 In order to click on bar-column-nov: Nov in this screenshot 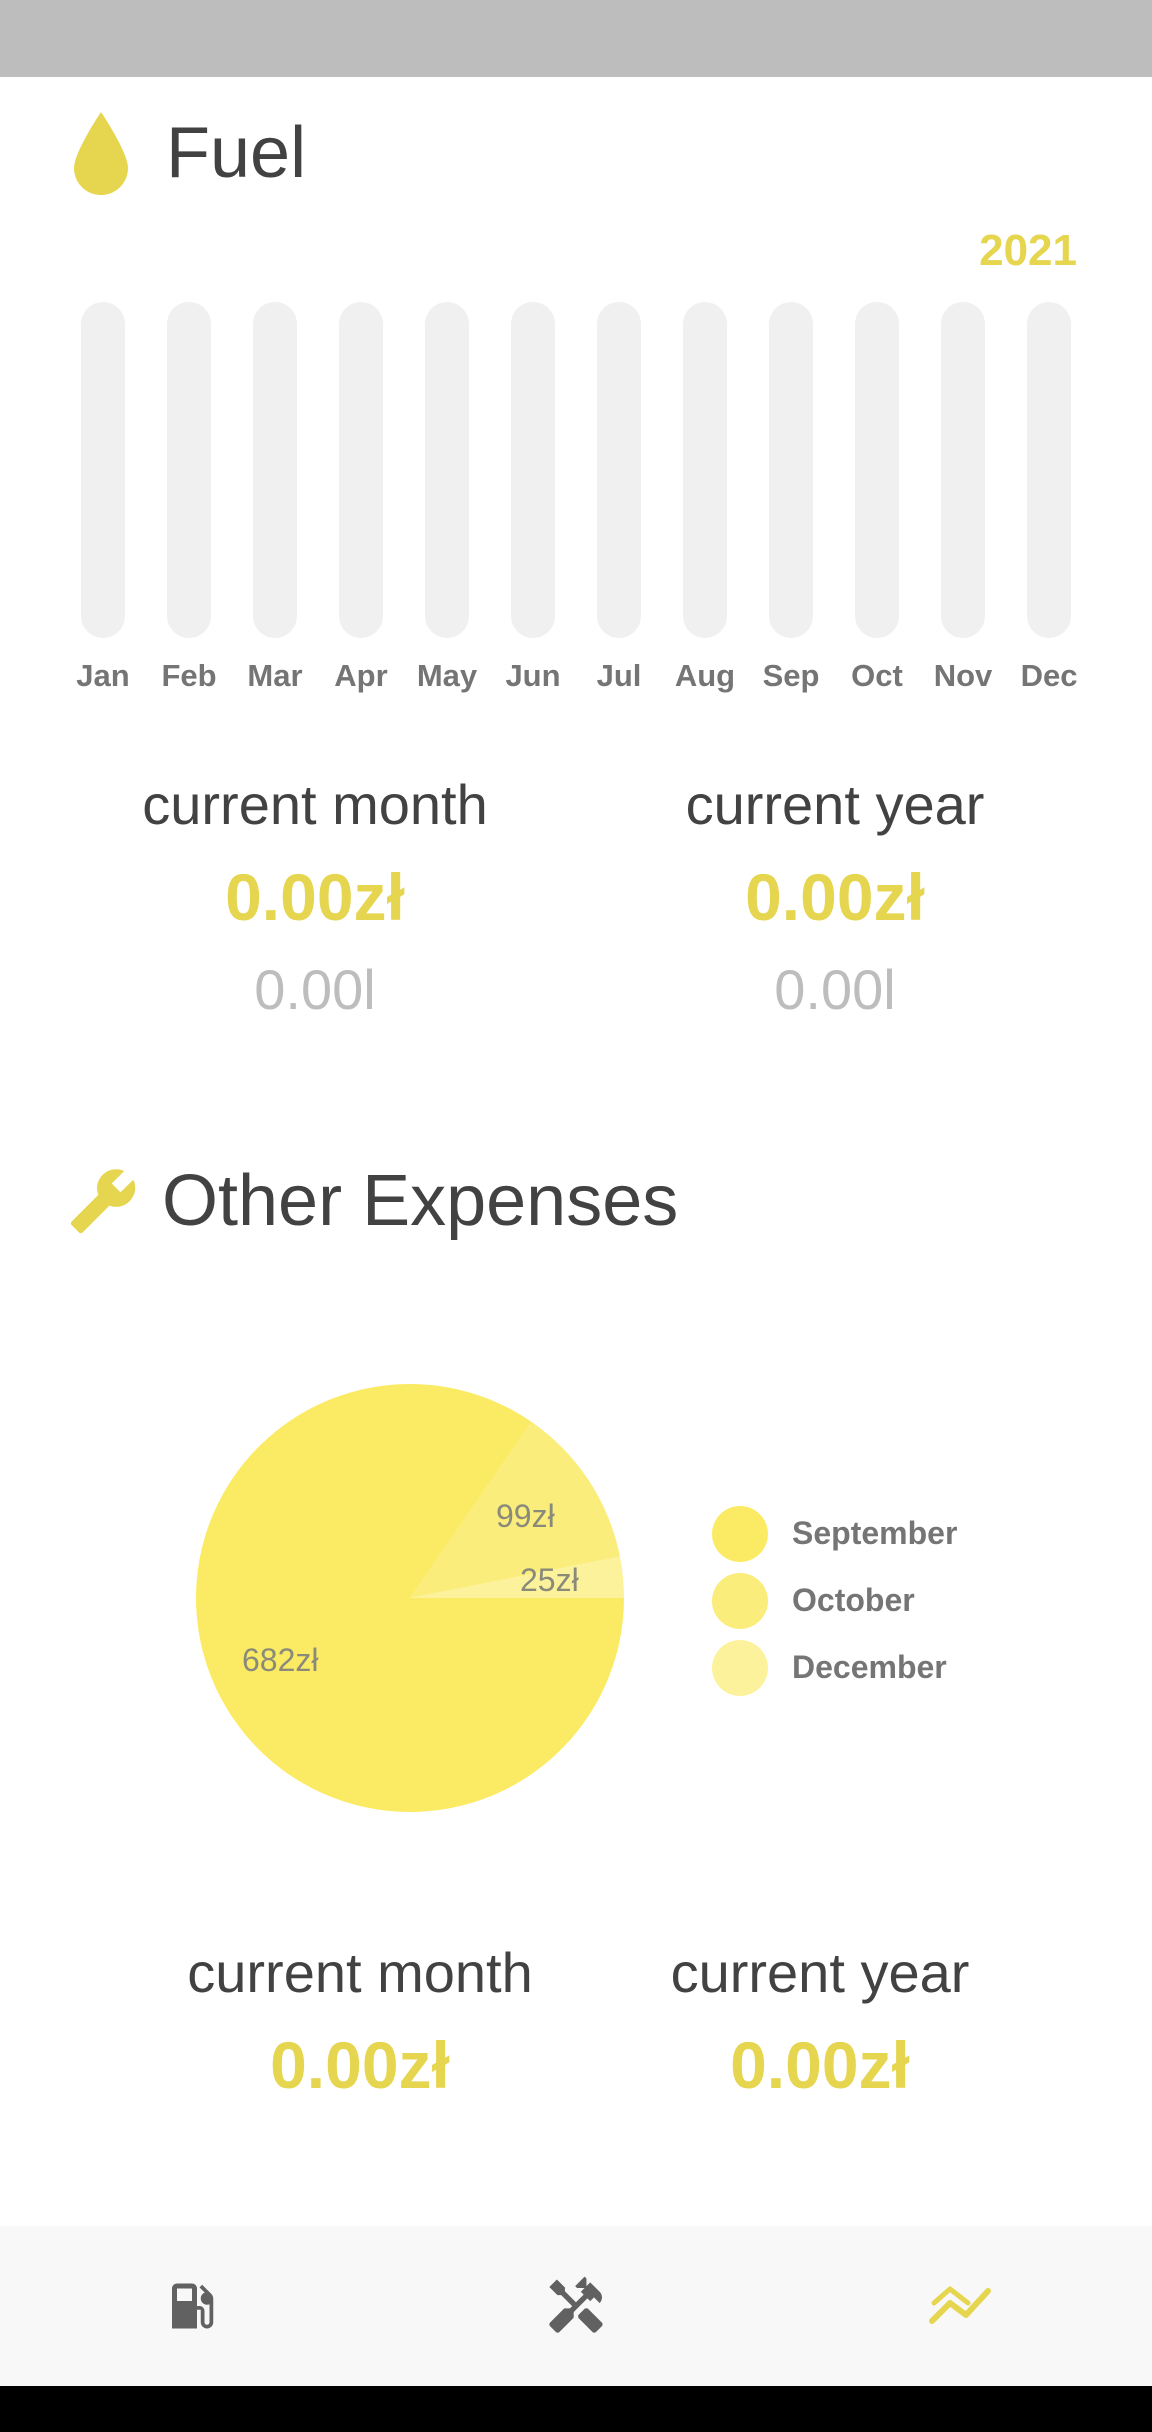, I will do `click(963, 500)`.